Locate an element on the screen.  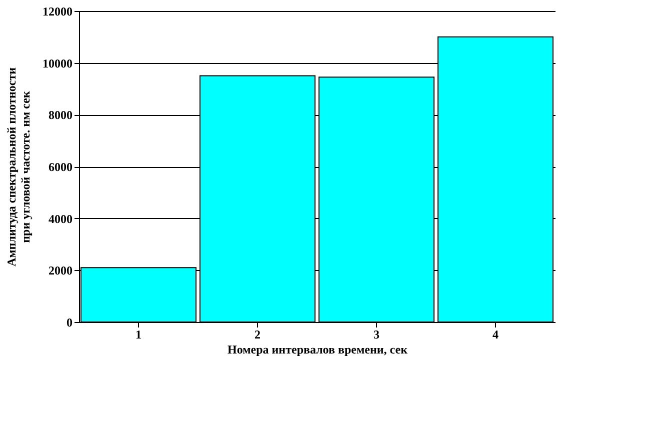
y-tick-label: 4000 is located at coordinates (60, 219).